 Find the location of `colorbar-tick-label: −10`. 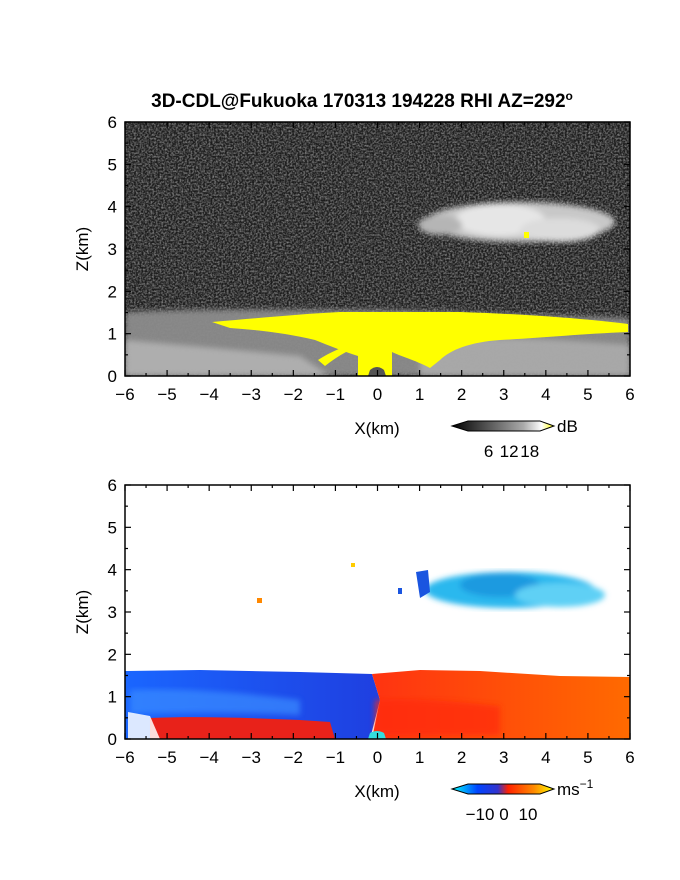

colorbar-tick-label: −10 is located at coordinates (480, 814).